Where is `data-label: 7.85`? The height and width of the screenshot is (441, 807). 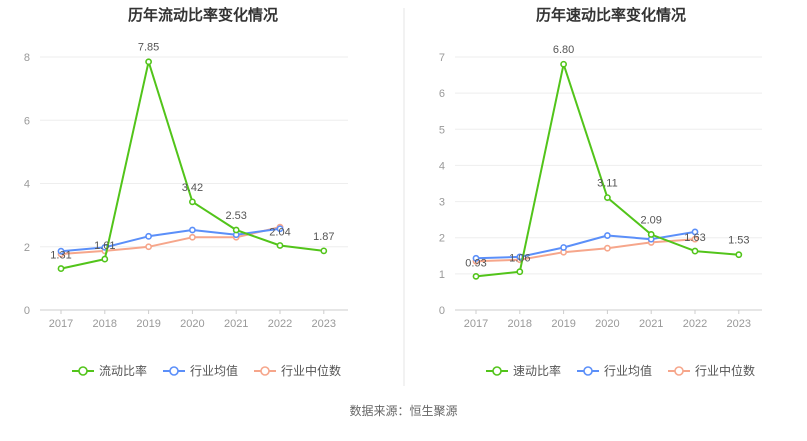
data-label: 7.85 is located at coordinates (148, 48).